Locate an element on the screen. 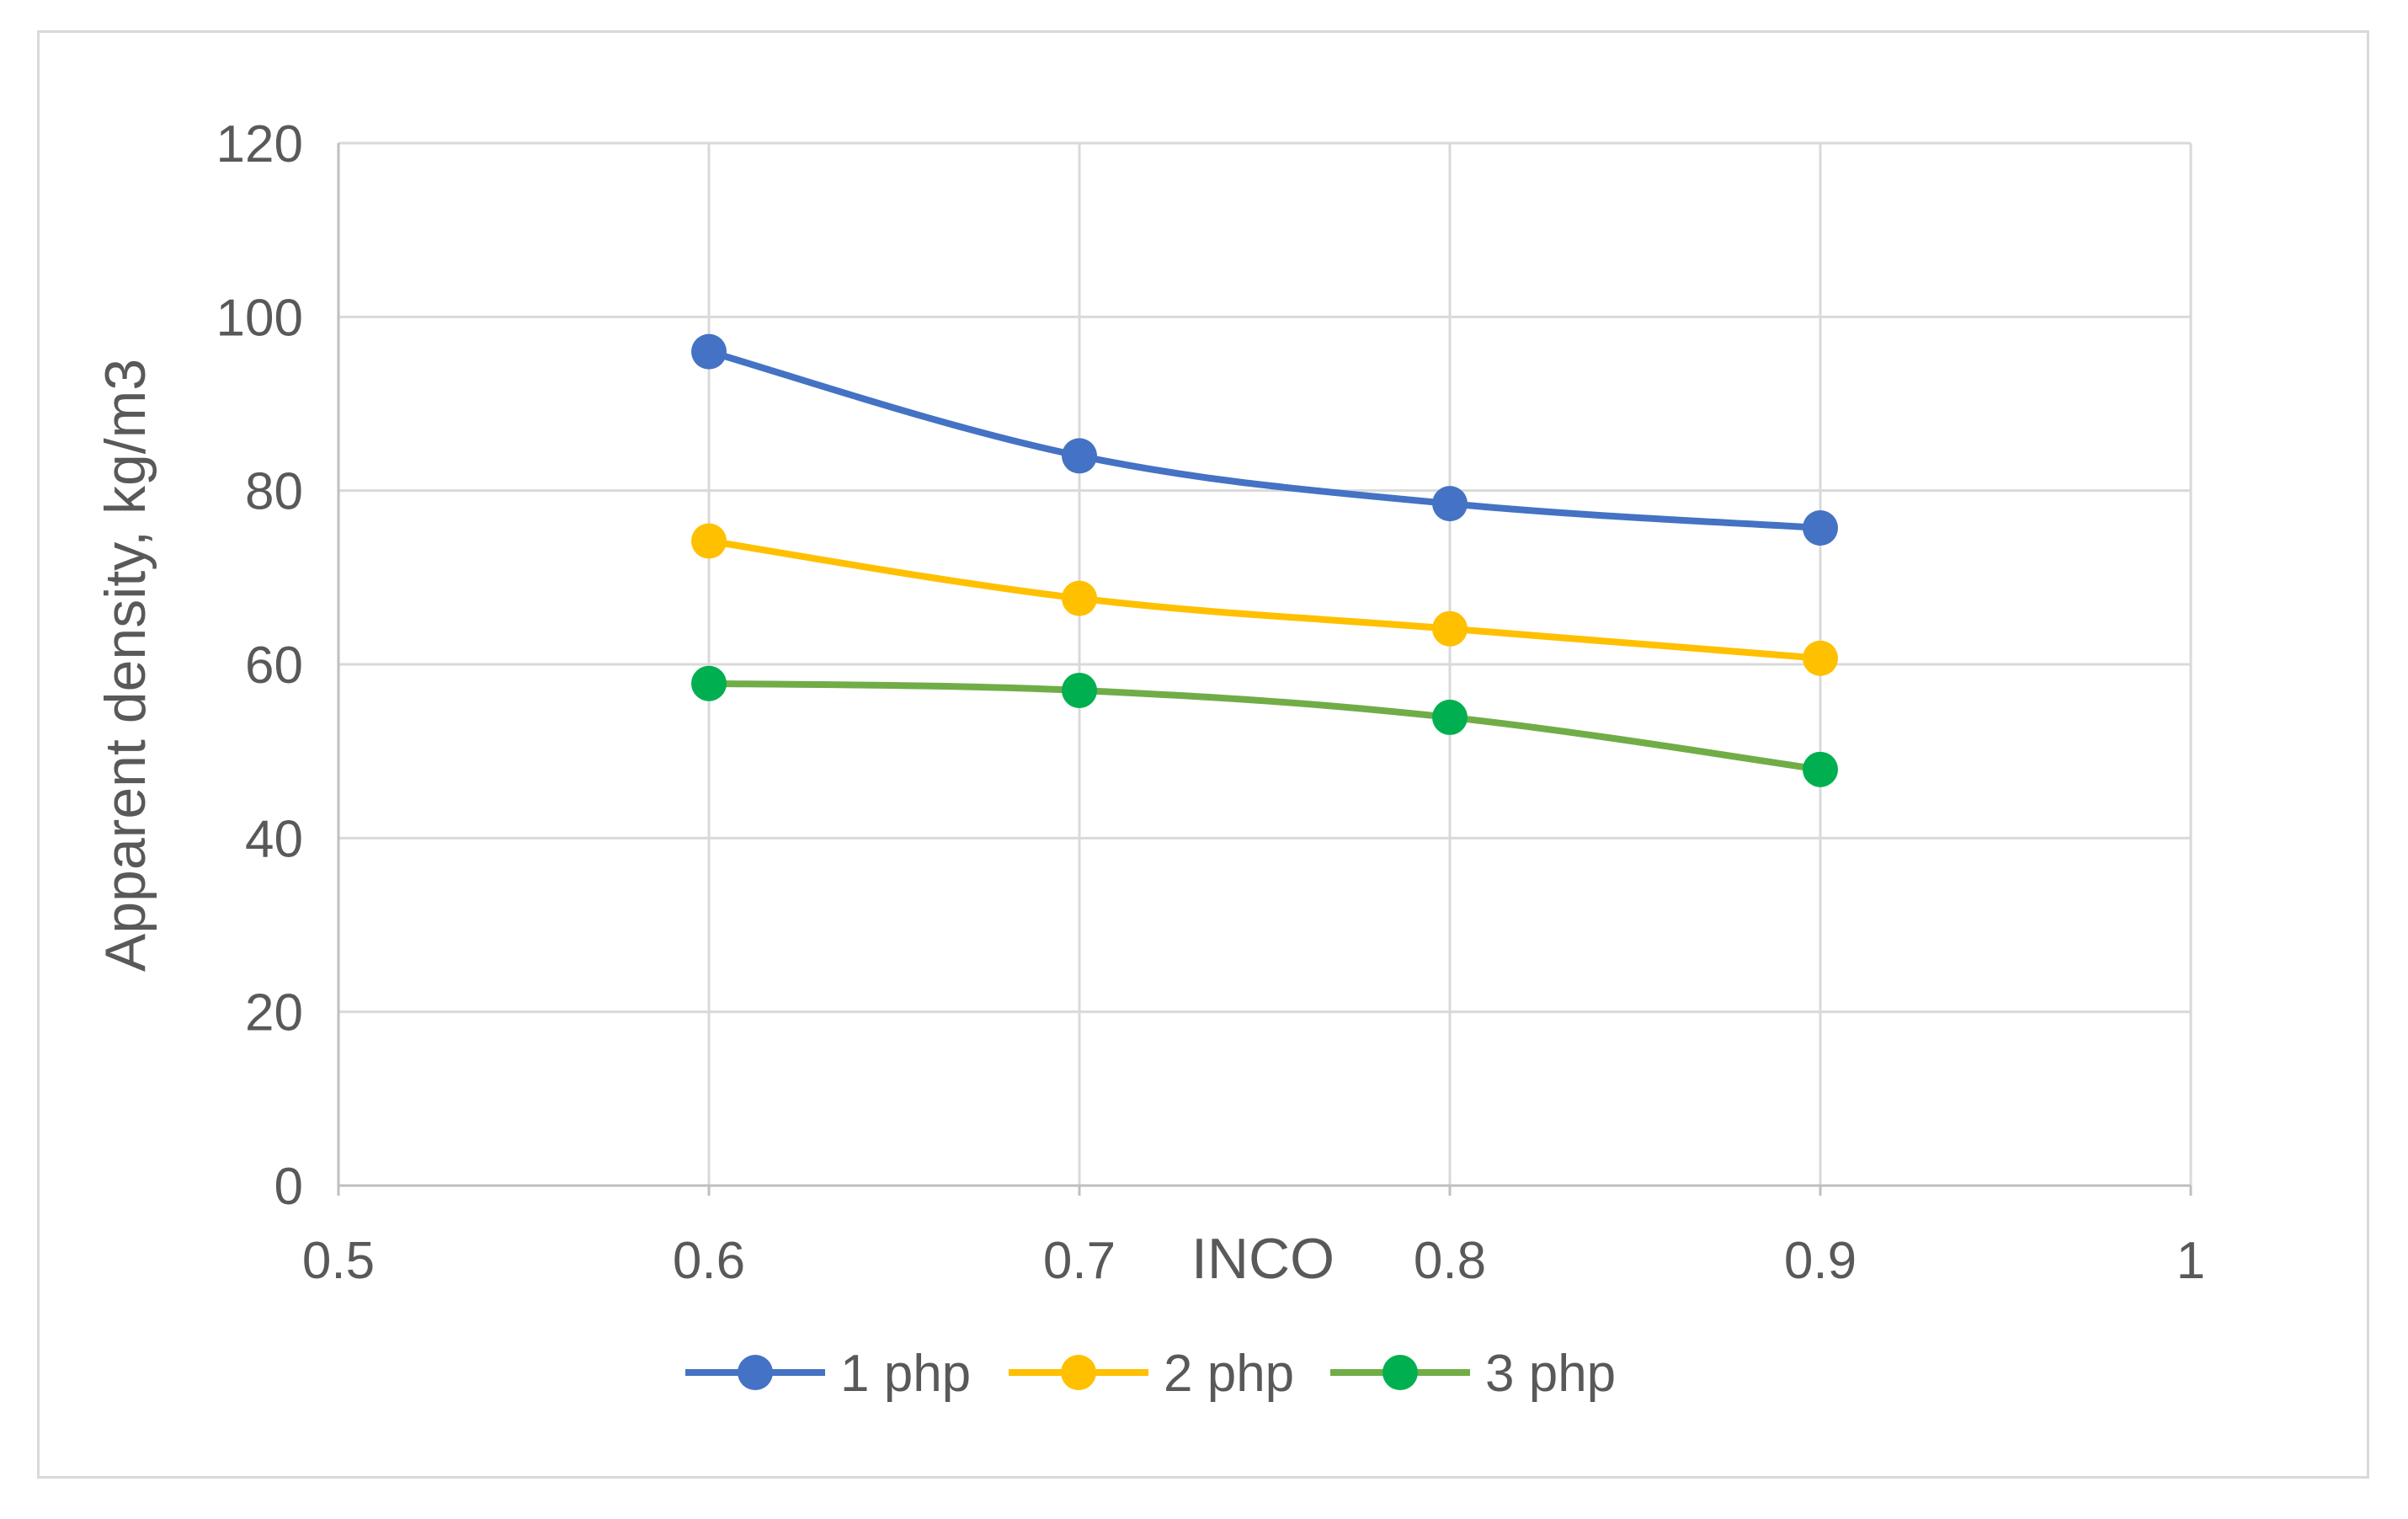 This screenshot has width=2408, height=1519. y-tick-labels: 0 20 40 60 80 100 120 is located at coordinates (259, 665).